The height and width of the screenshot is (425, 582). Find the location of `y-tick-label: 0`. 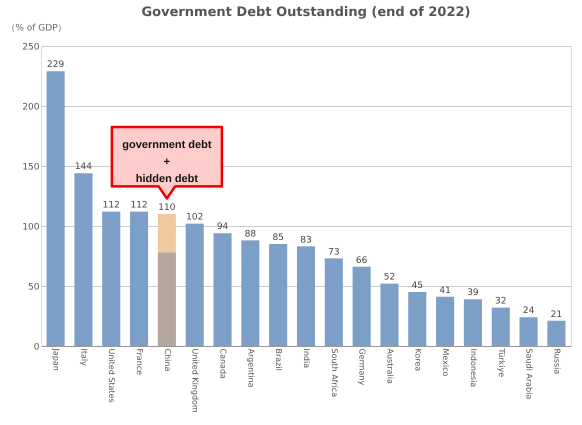

y-tick-label: 0 is located at coordinates (37, 347).